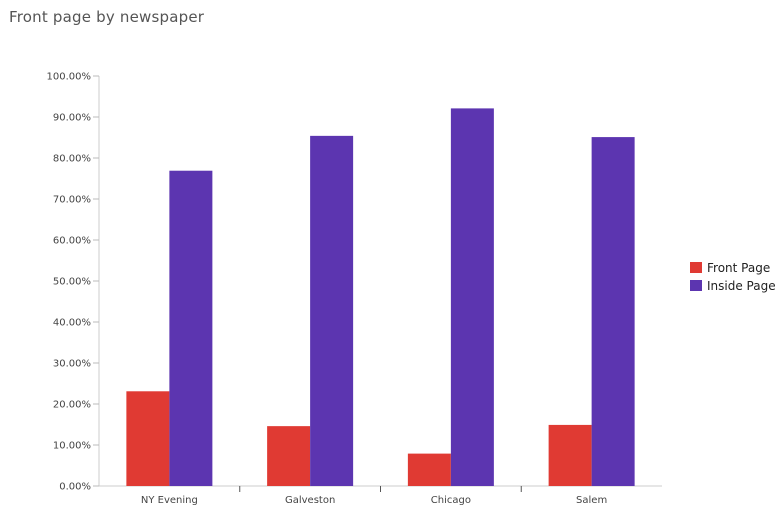 This screenshot has height=506, width=784. Describe the element at coordinates (72, 405) in the screenshot. I see `y-tick-label: 20.00%` at that location.